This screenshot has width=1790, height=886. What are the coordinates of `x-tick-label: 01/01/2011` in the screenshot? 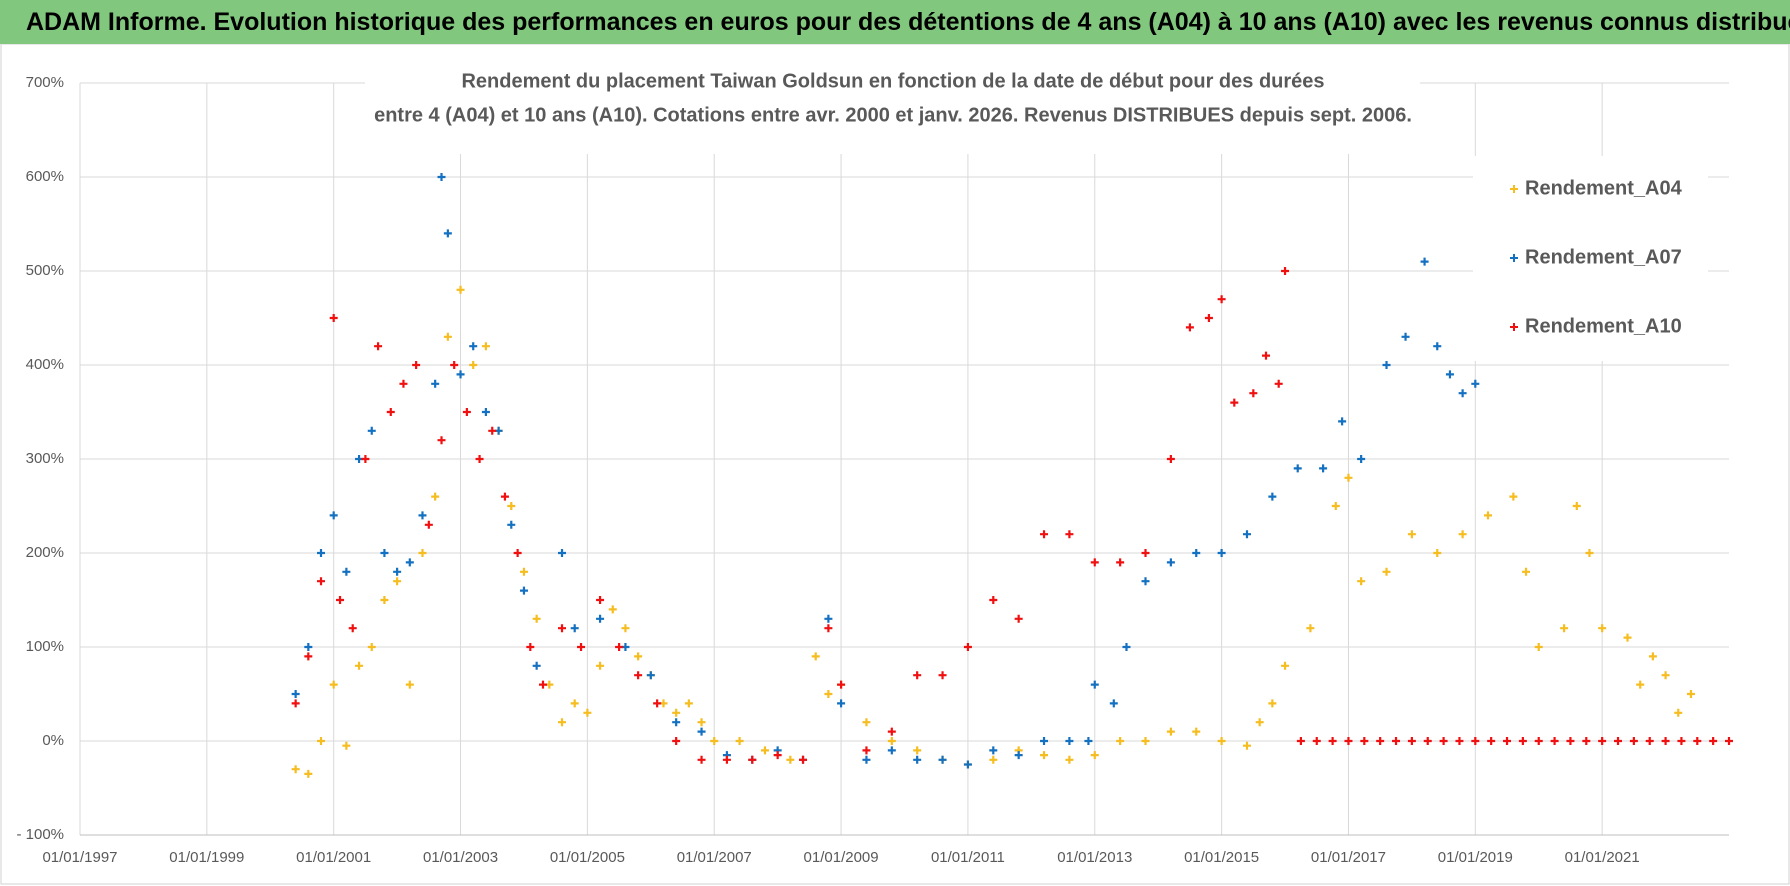 It's located at (968, 857).